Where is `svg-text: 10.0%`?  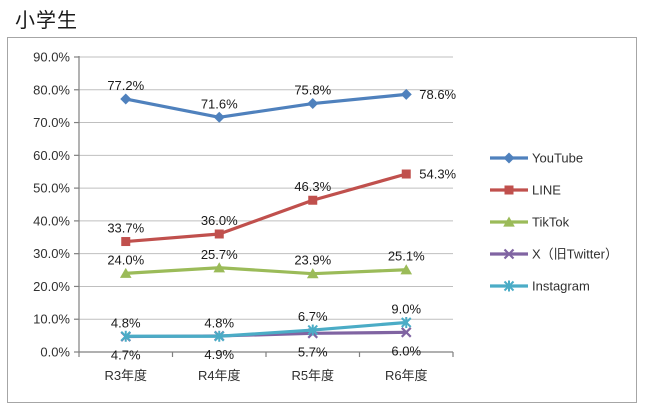
svg-text: 10.0% is located at coordinates (51, 319).